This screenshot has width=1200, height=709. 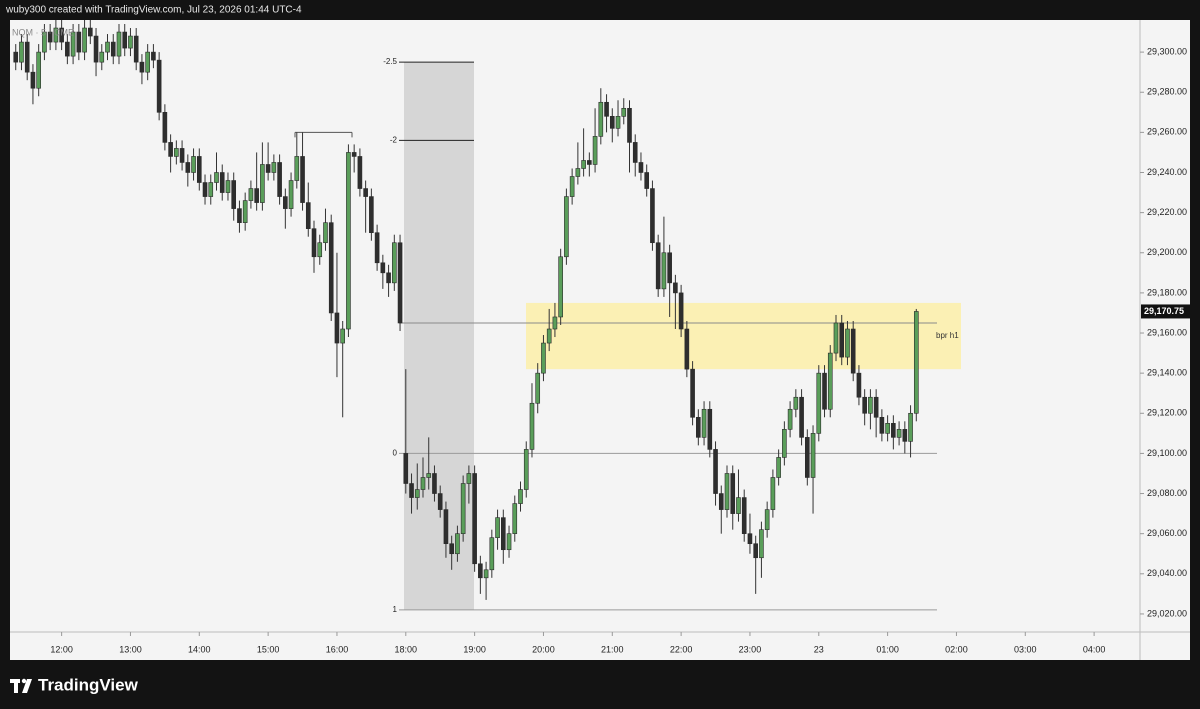 What do you see at coordinates (819, 649) in the screenshot?
I see `x-tick-label: 23` at bounding box center [819, 649].